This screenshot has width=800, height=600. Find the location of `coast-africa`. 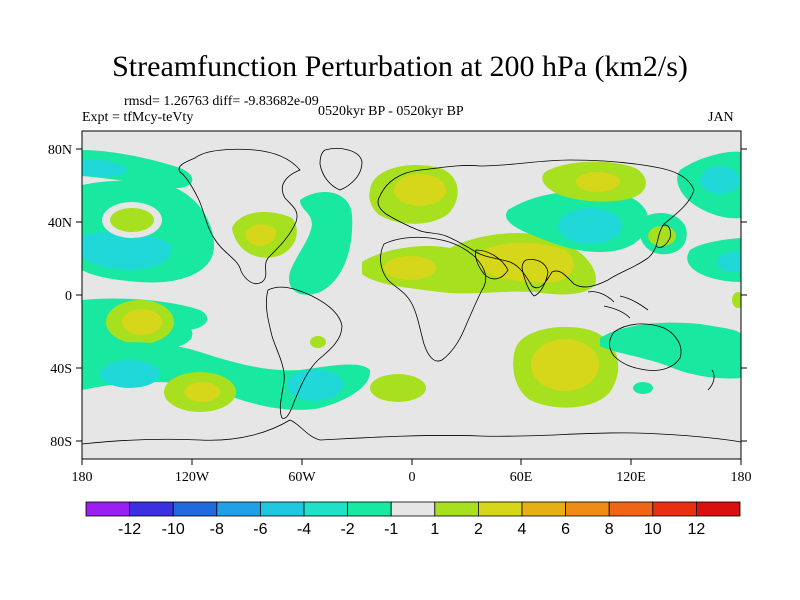

coast-africa is located at coordinates (433, 299).